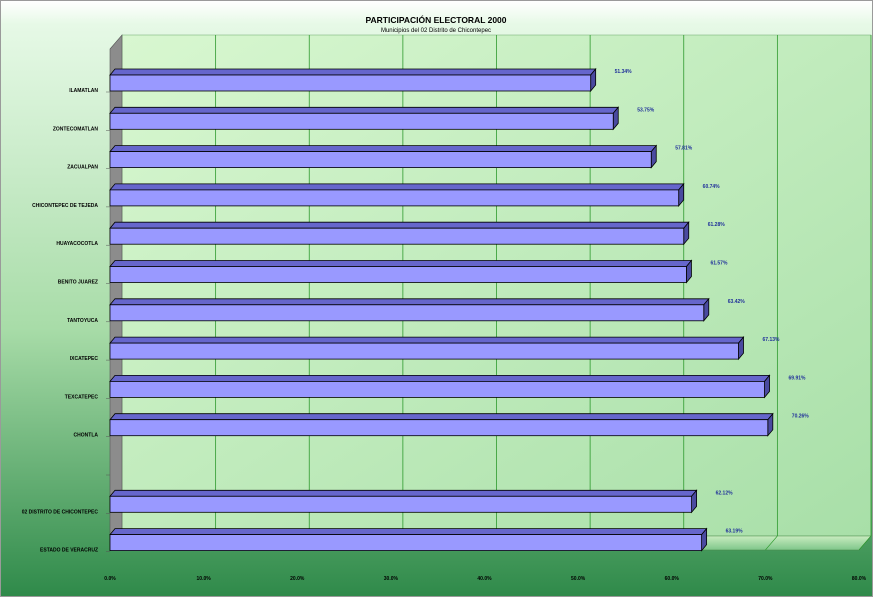 The width and height of the screenshot is (873, 597). I want to click on x-tick-label: 80.0%, so click(859, 579).